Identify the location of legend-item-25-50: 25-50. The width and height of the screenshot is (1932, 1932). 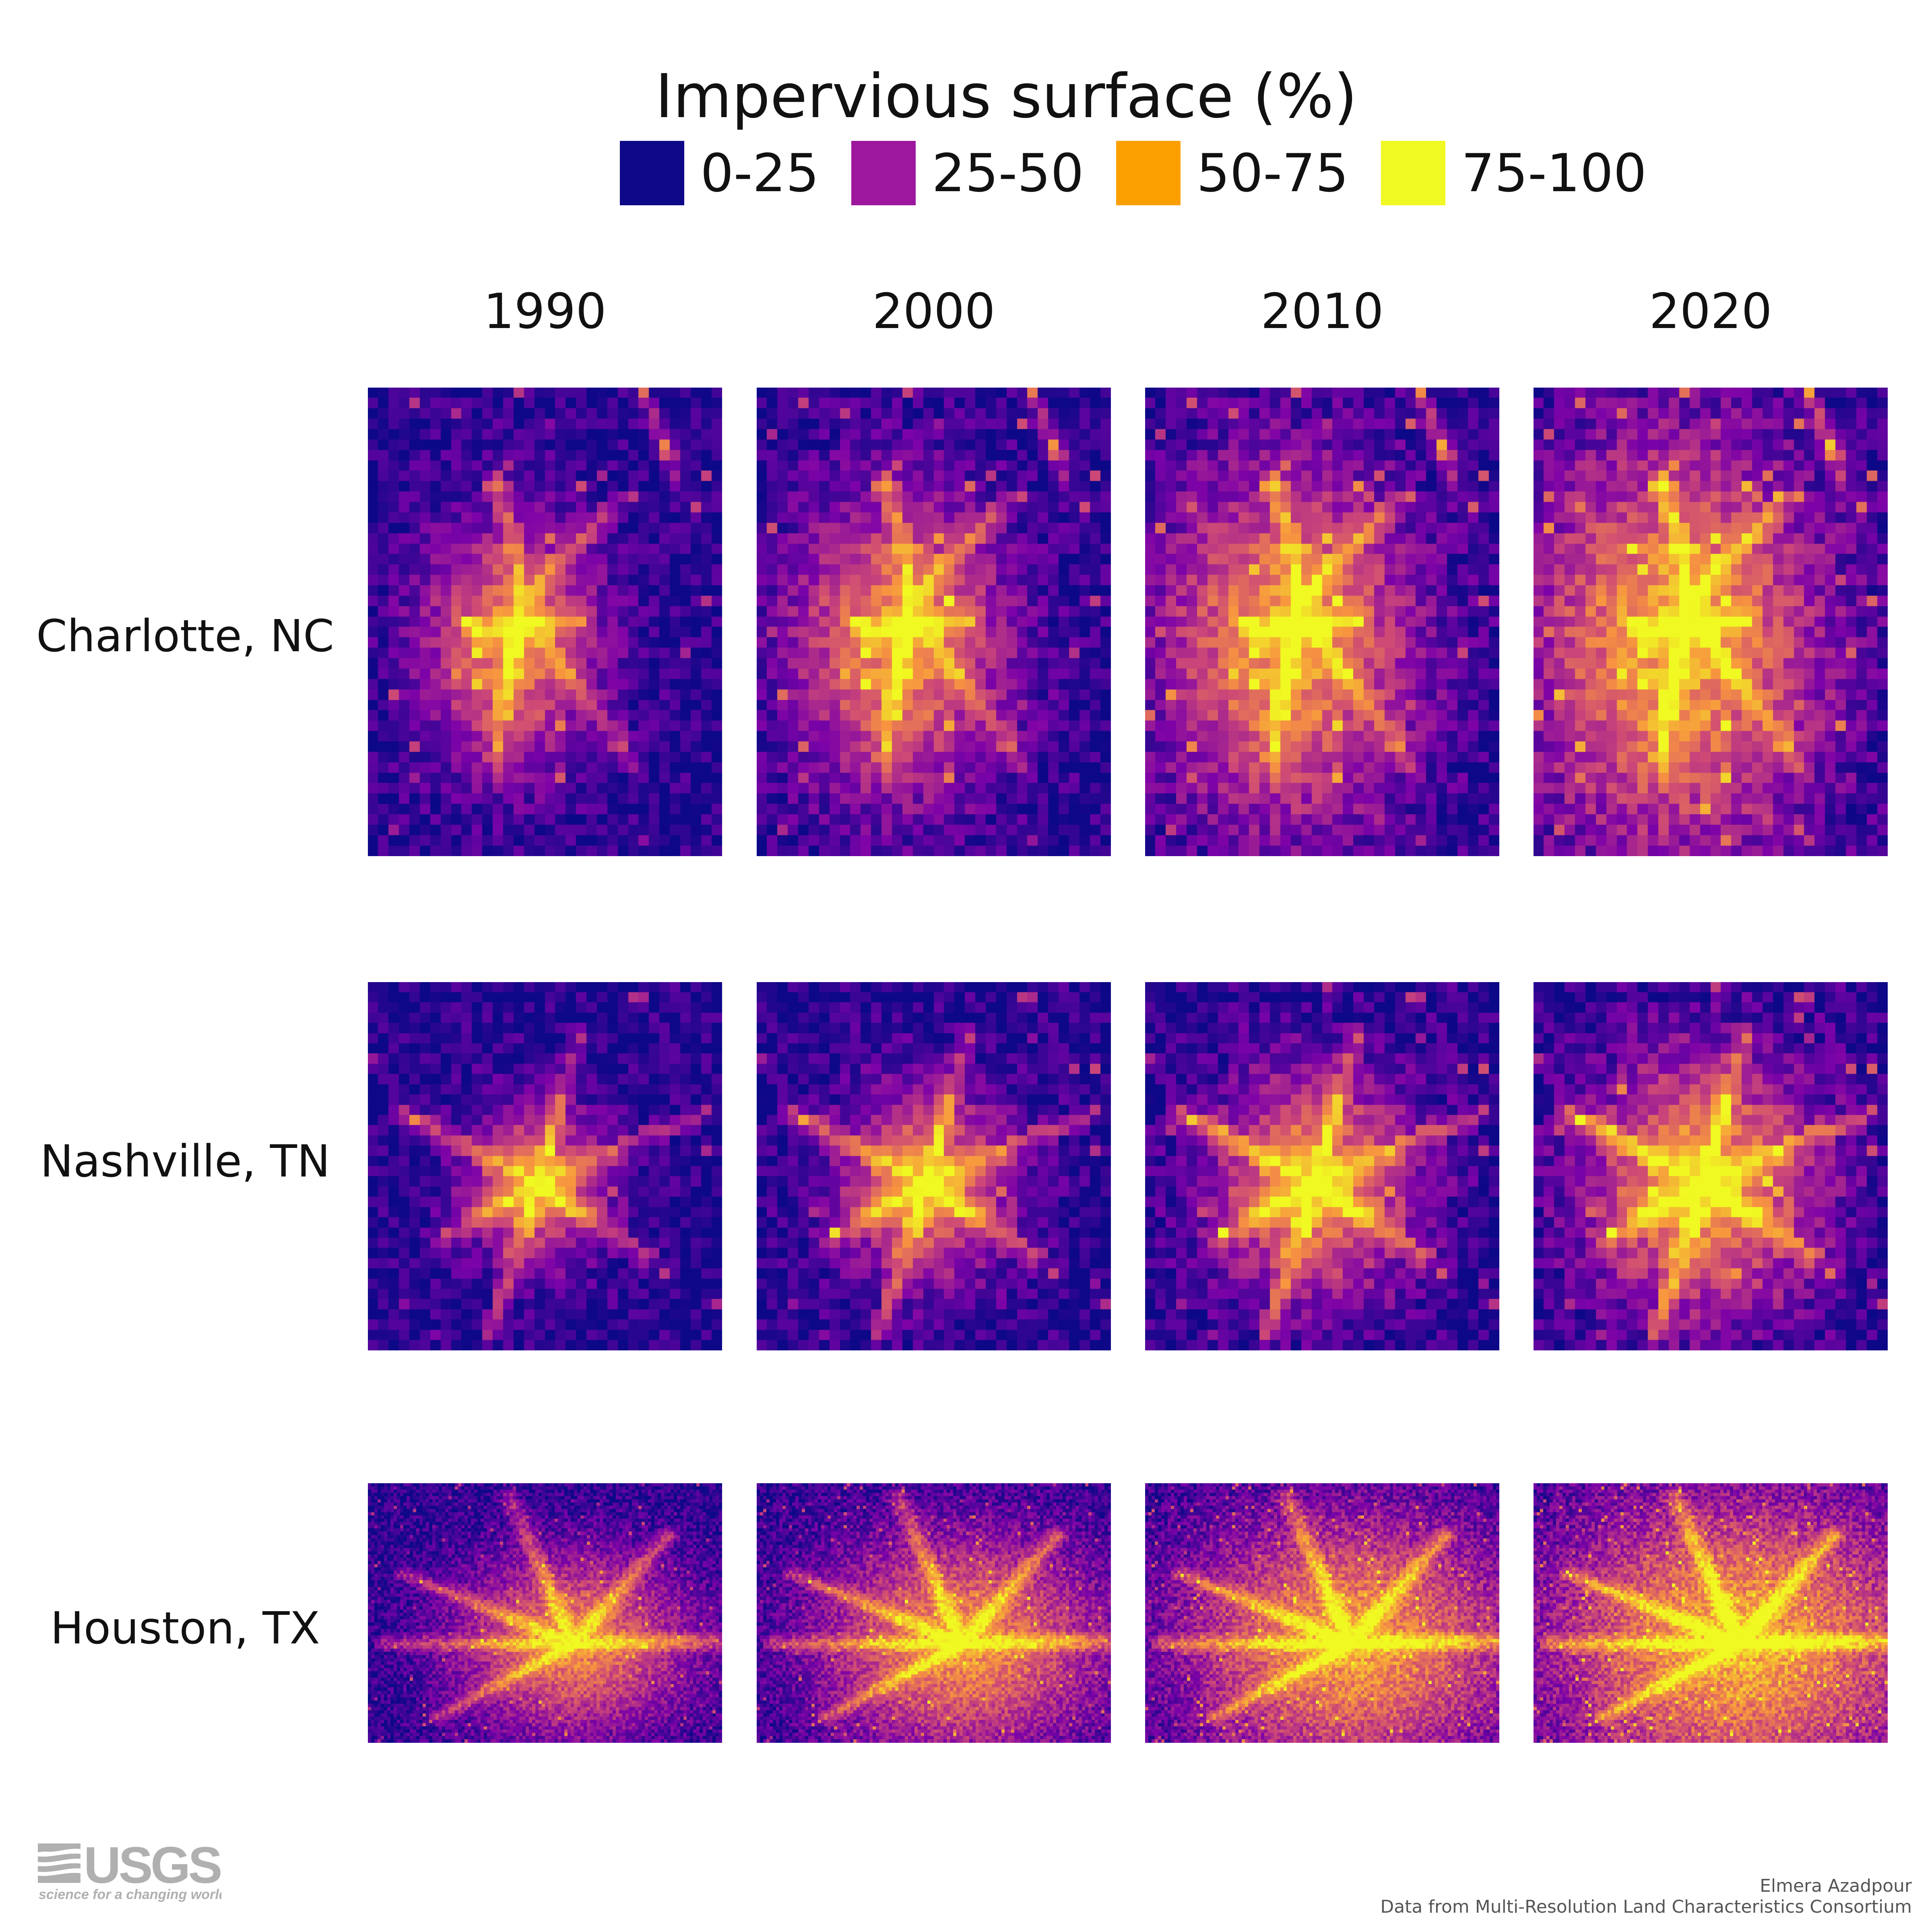
(967, 173).